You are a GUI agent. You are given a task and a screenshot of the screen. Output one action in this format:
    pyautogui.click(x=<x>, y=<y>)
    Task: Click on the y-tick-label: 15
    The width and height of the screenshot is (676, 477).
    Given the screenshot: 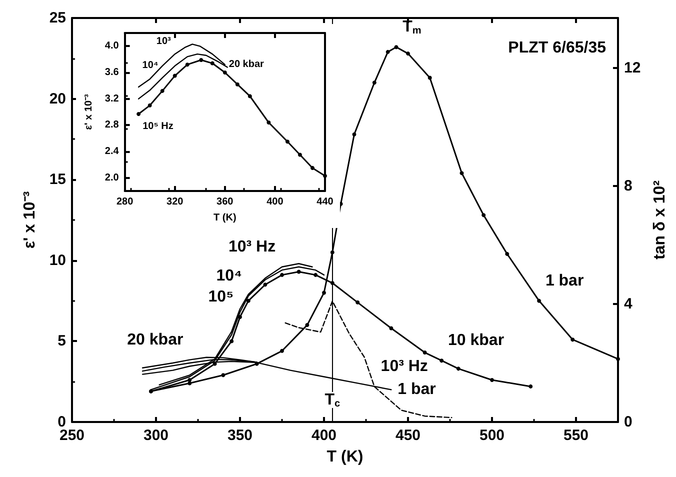 What is the action you would take?
    pyautogui.click(x=57, y=179)
    